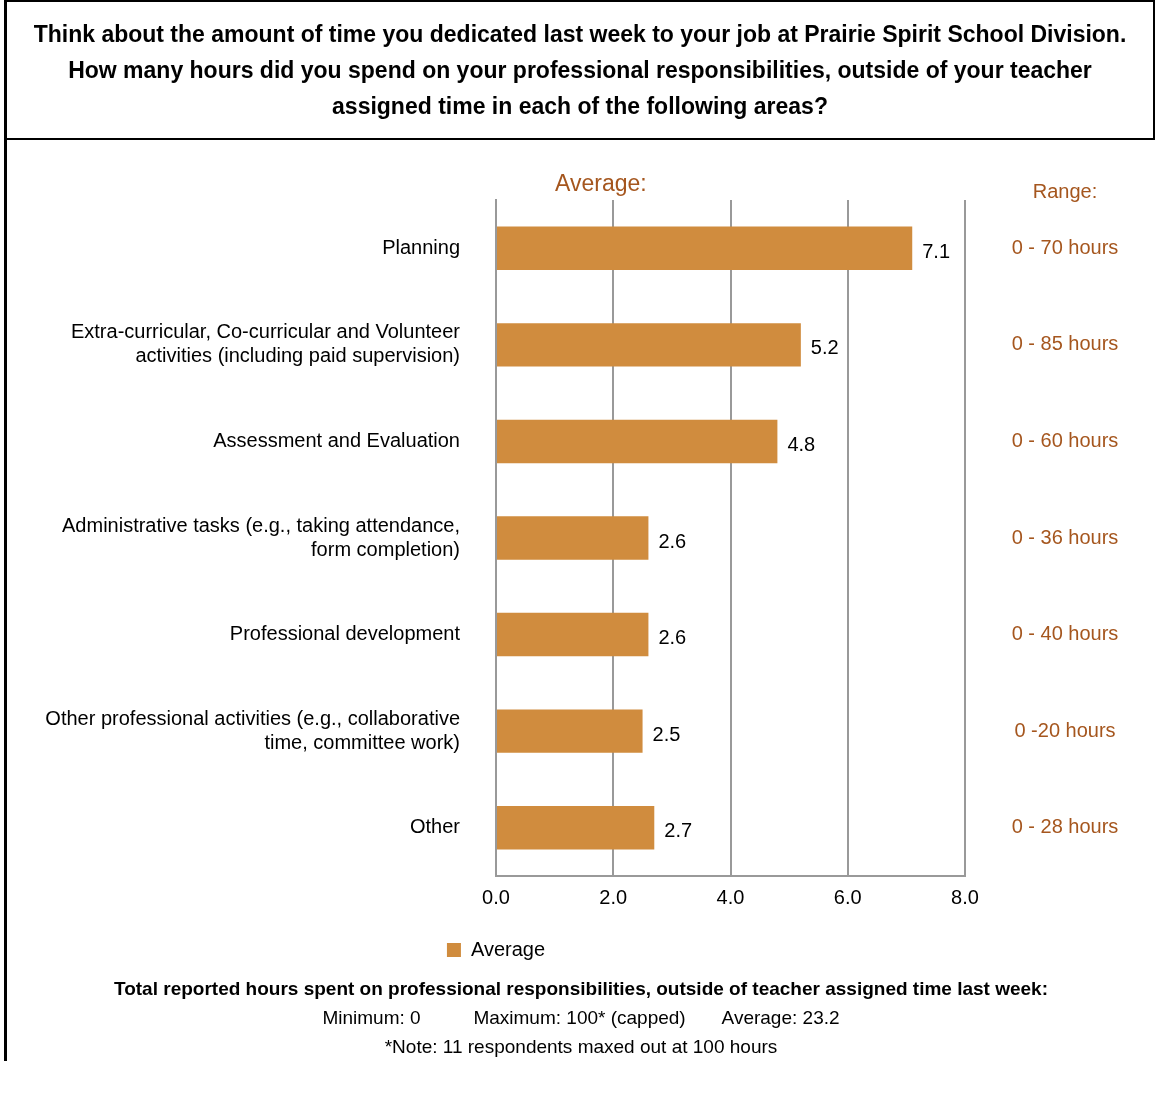  What do you see at coordinates (1065, 343) in the screenshot?
I see `text: 0 - 85 hours` at bounding box center [1065, 343].